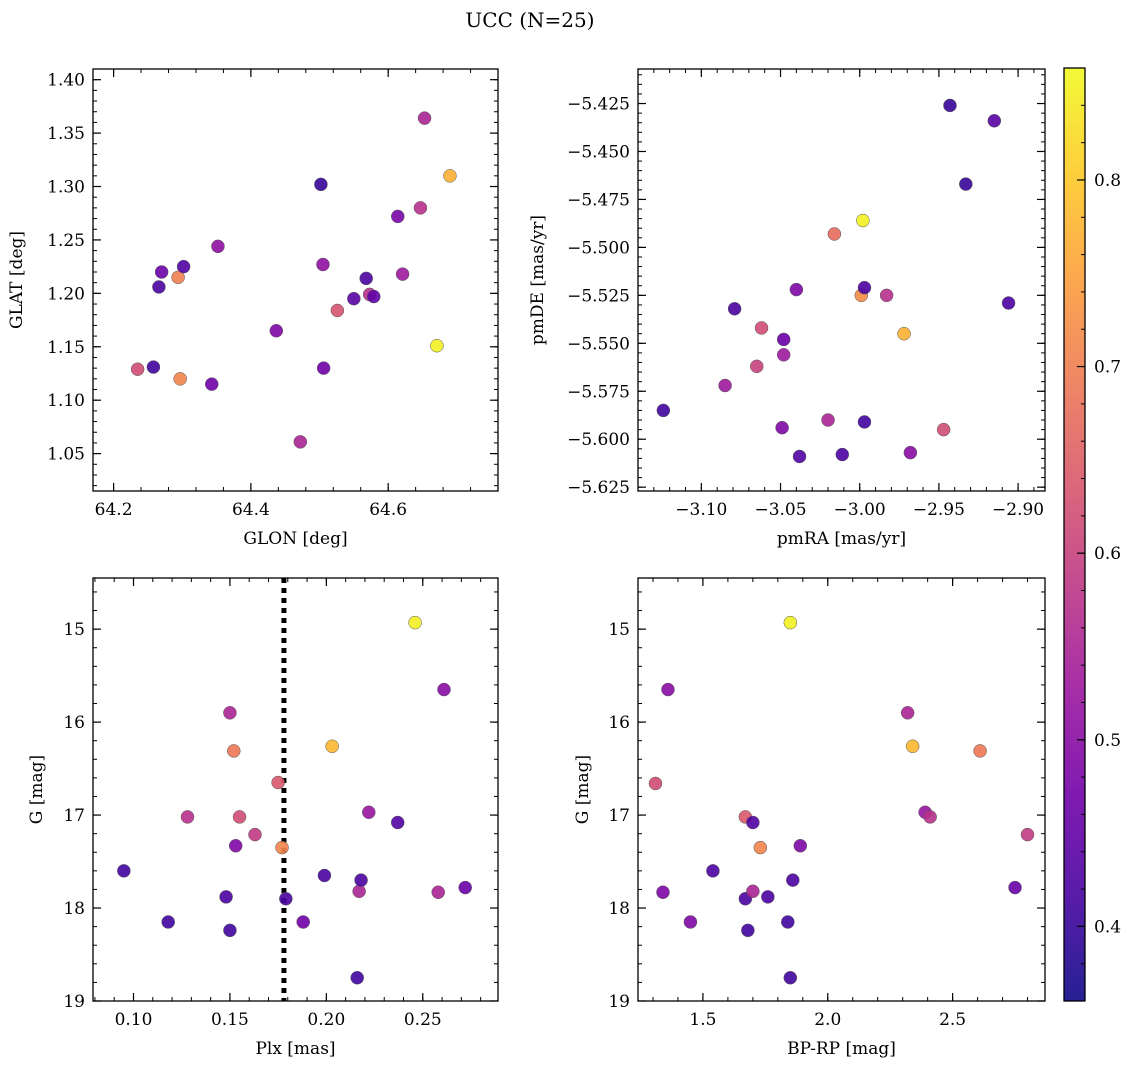 The width and height of the screenshot is (1136, 1068). What do you see at coordinates (230, 1020) in the screenshot?
I see `x-tick-label: 0.15` at bounding box center [230, 1020].